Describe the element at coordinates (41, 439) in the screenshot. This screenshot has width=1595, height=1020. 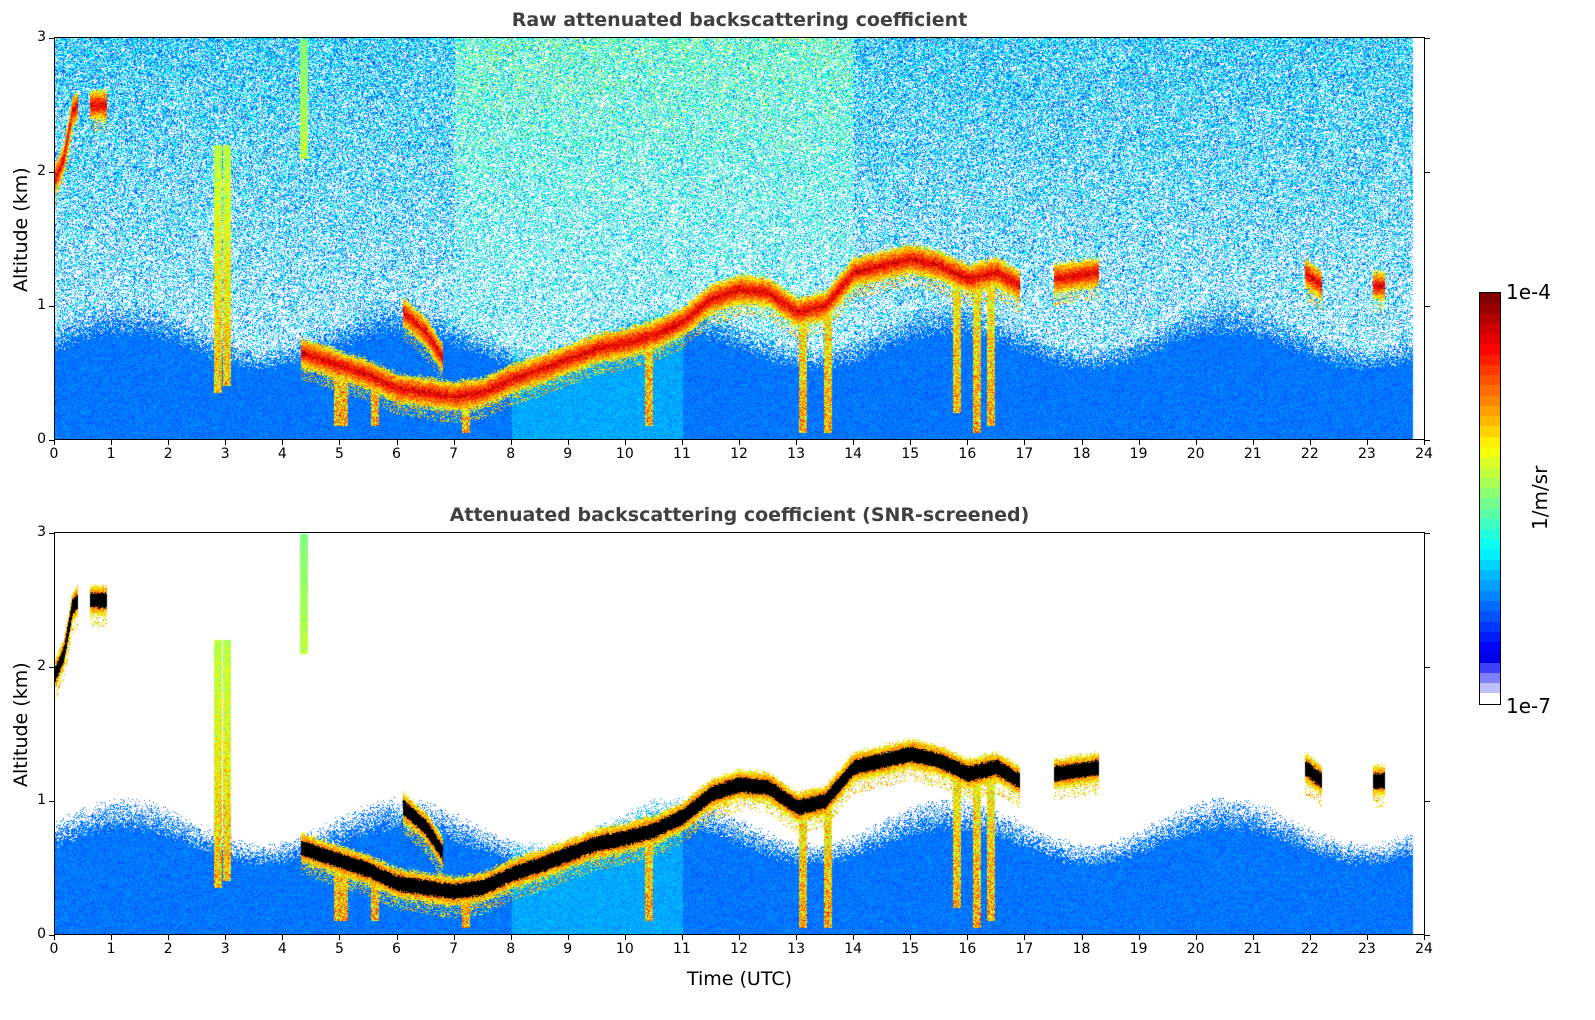
I see `y-tick-label: 0` at that location.